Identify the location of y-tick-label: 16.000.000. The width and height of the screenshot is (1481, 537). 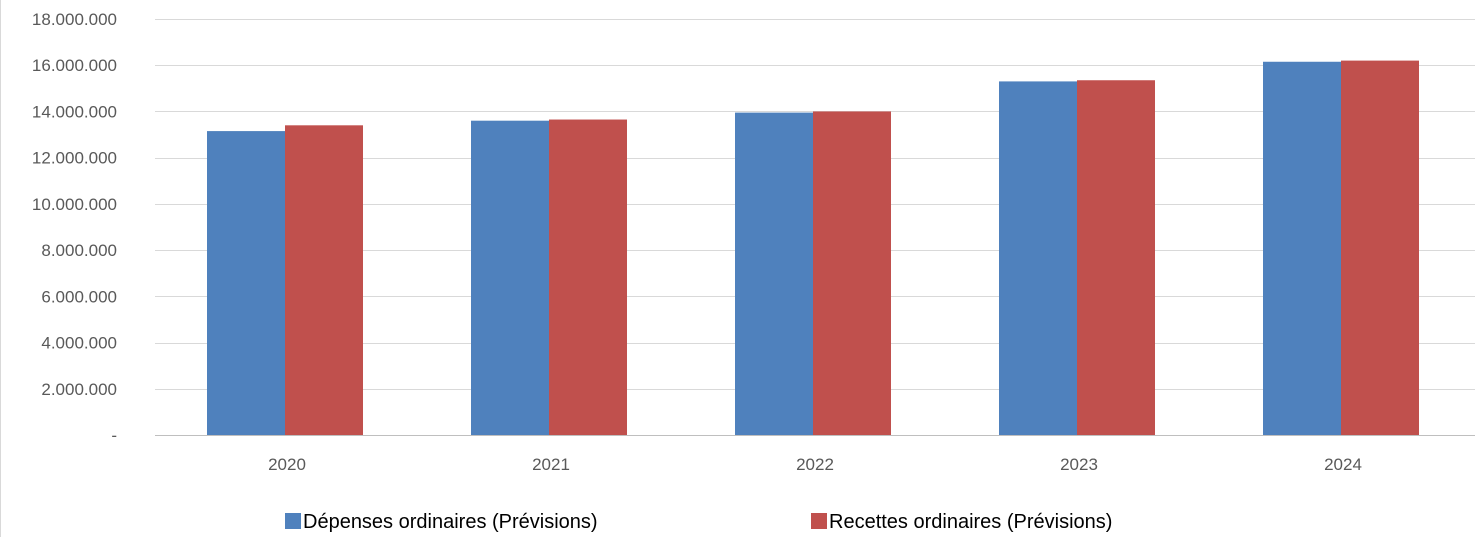
(74, 65).